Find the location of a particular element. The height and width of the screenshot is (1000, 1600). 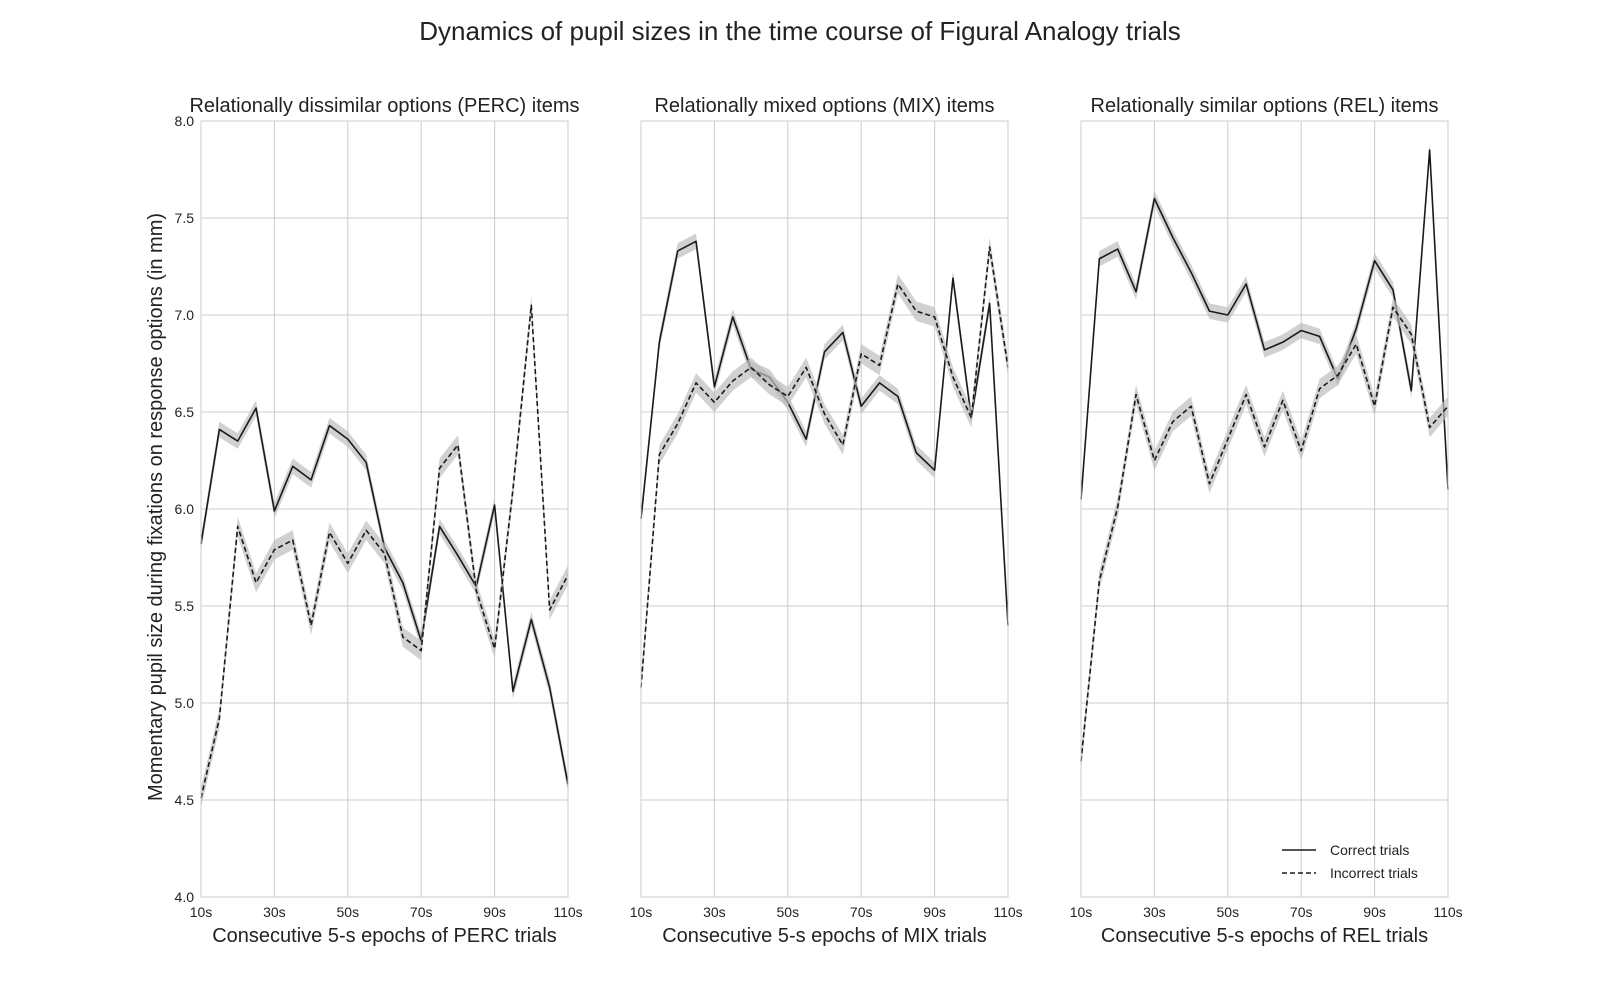

y-tick-label: 4.5 is located at coordinates (185, 800).